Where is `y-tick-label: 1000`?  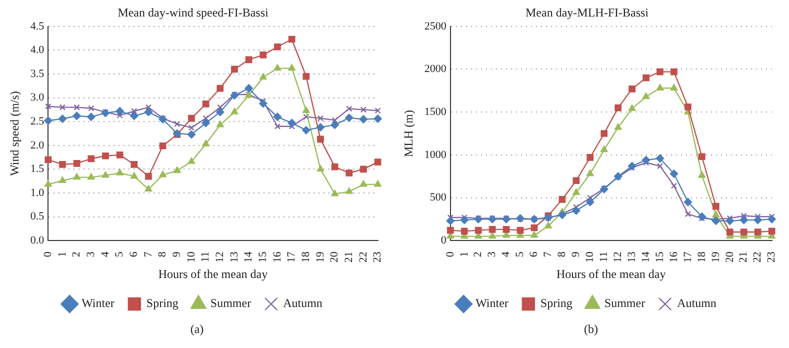 y-tick-label: 1000 is located at coordinates (435, 154).